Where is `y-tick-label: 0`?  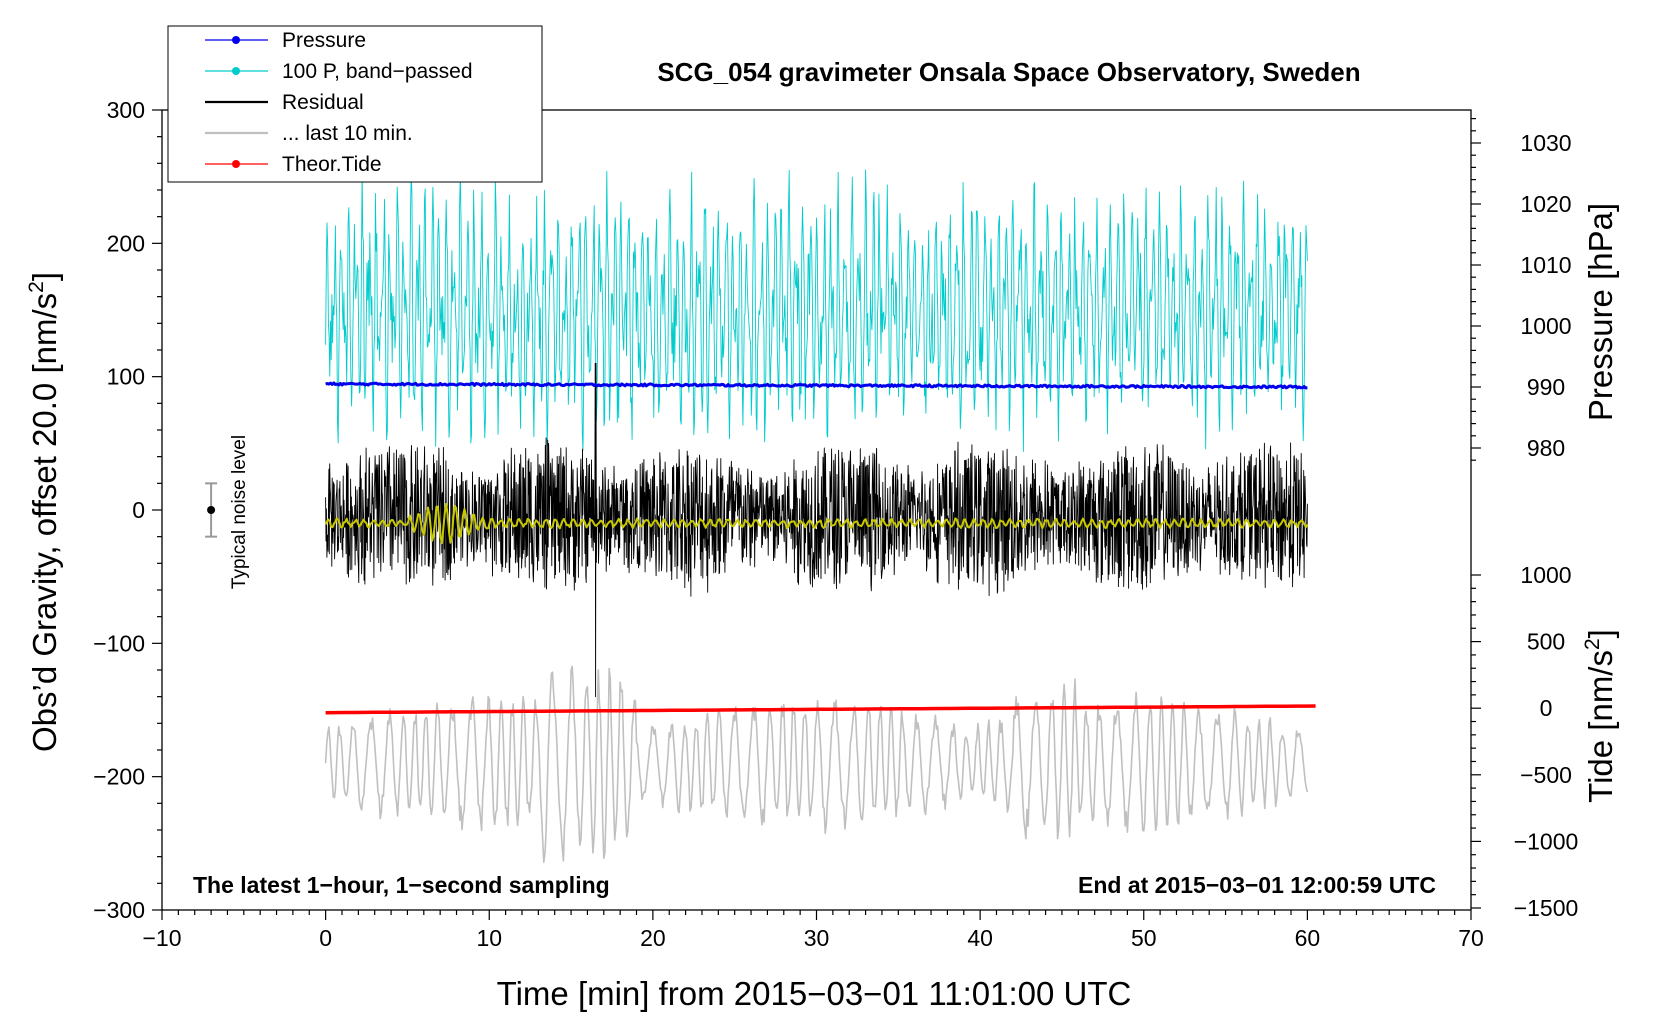 y-tick-label: 0 is located at coordinates (138, 510).